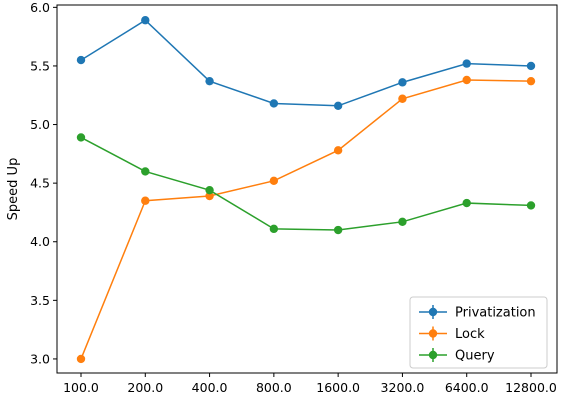 The width and height of the screenshot is (574, 400). Describe the element at coordinates (403, 387) in the screenshot. I see `x-tick-label: 3200.0` at that location.